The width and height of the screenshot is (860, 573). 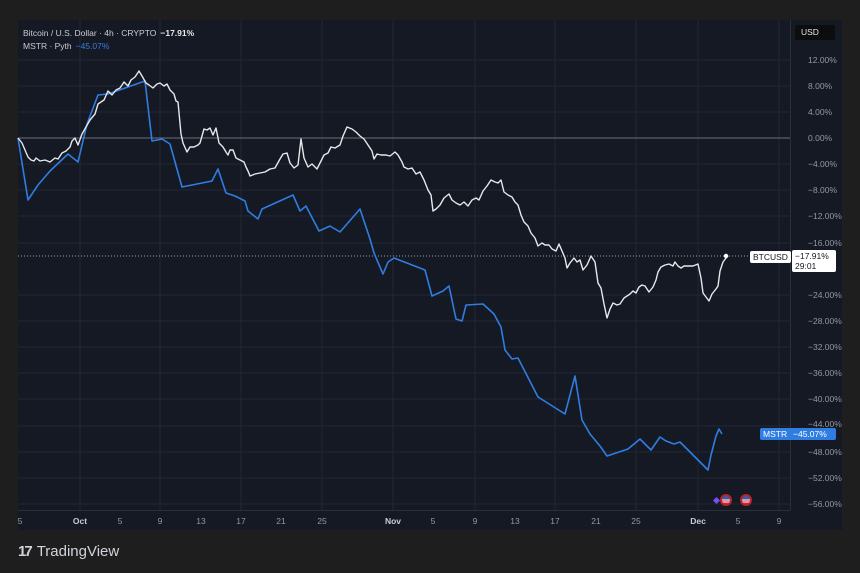 I want to click on y-tick: −4.00%, so click(x=823, y=164).